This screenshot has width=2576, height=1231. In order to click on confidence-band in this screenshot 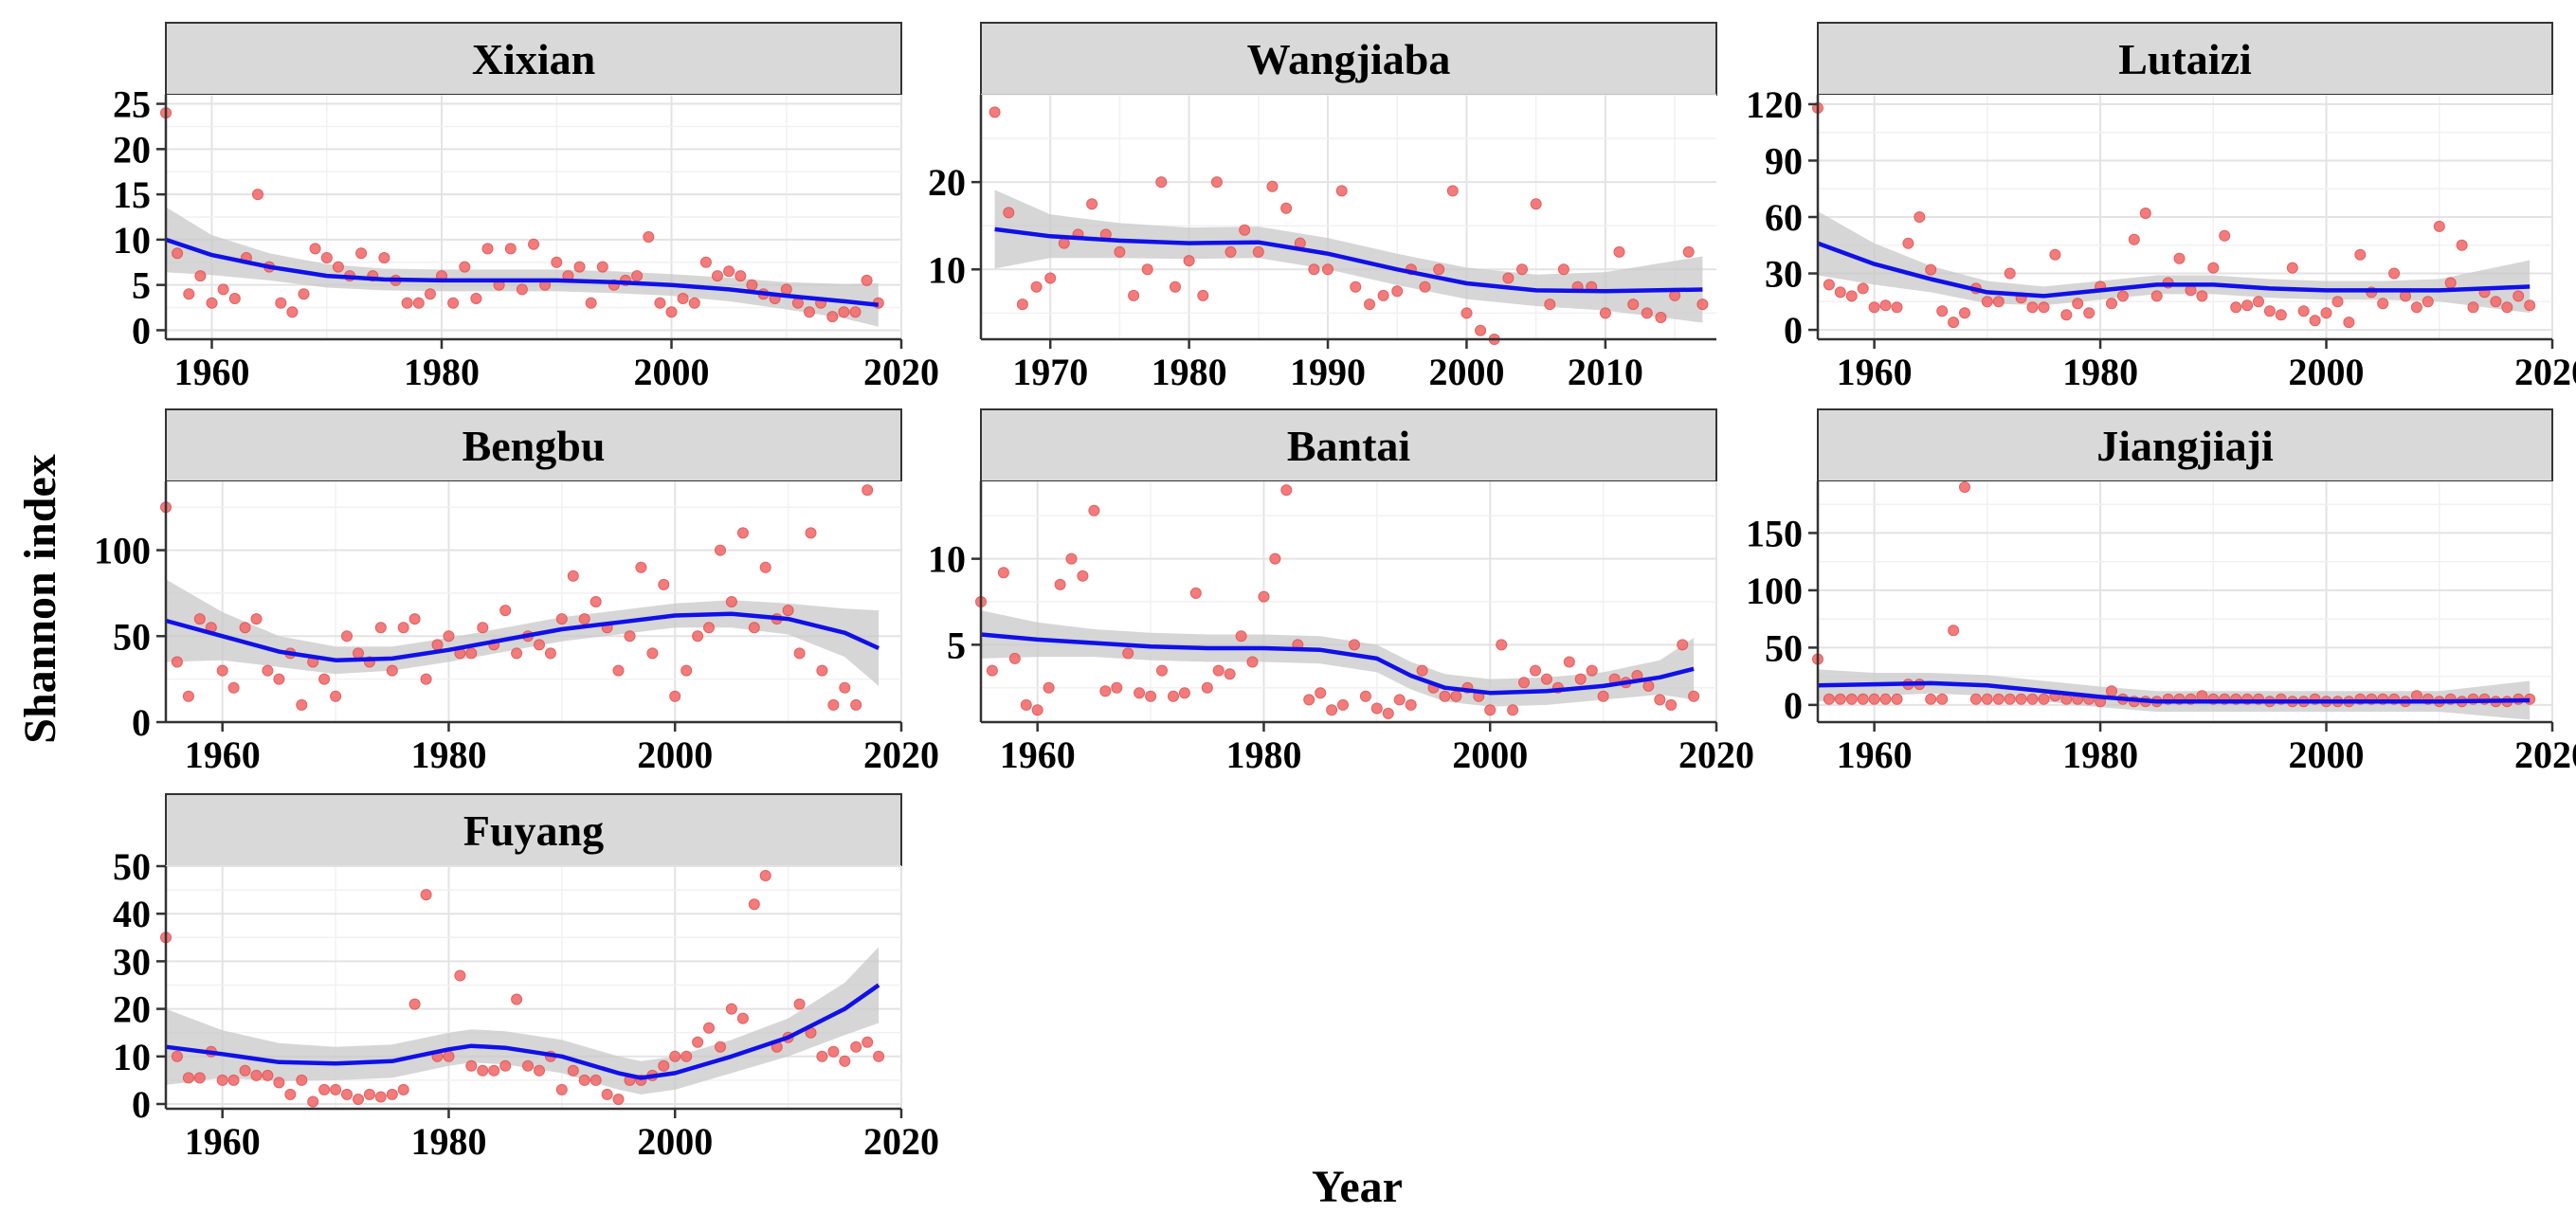, I will do `click(2174, 695)`.